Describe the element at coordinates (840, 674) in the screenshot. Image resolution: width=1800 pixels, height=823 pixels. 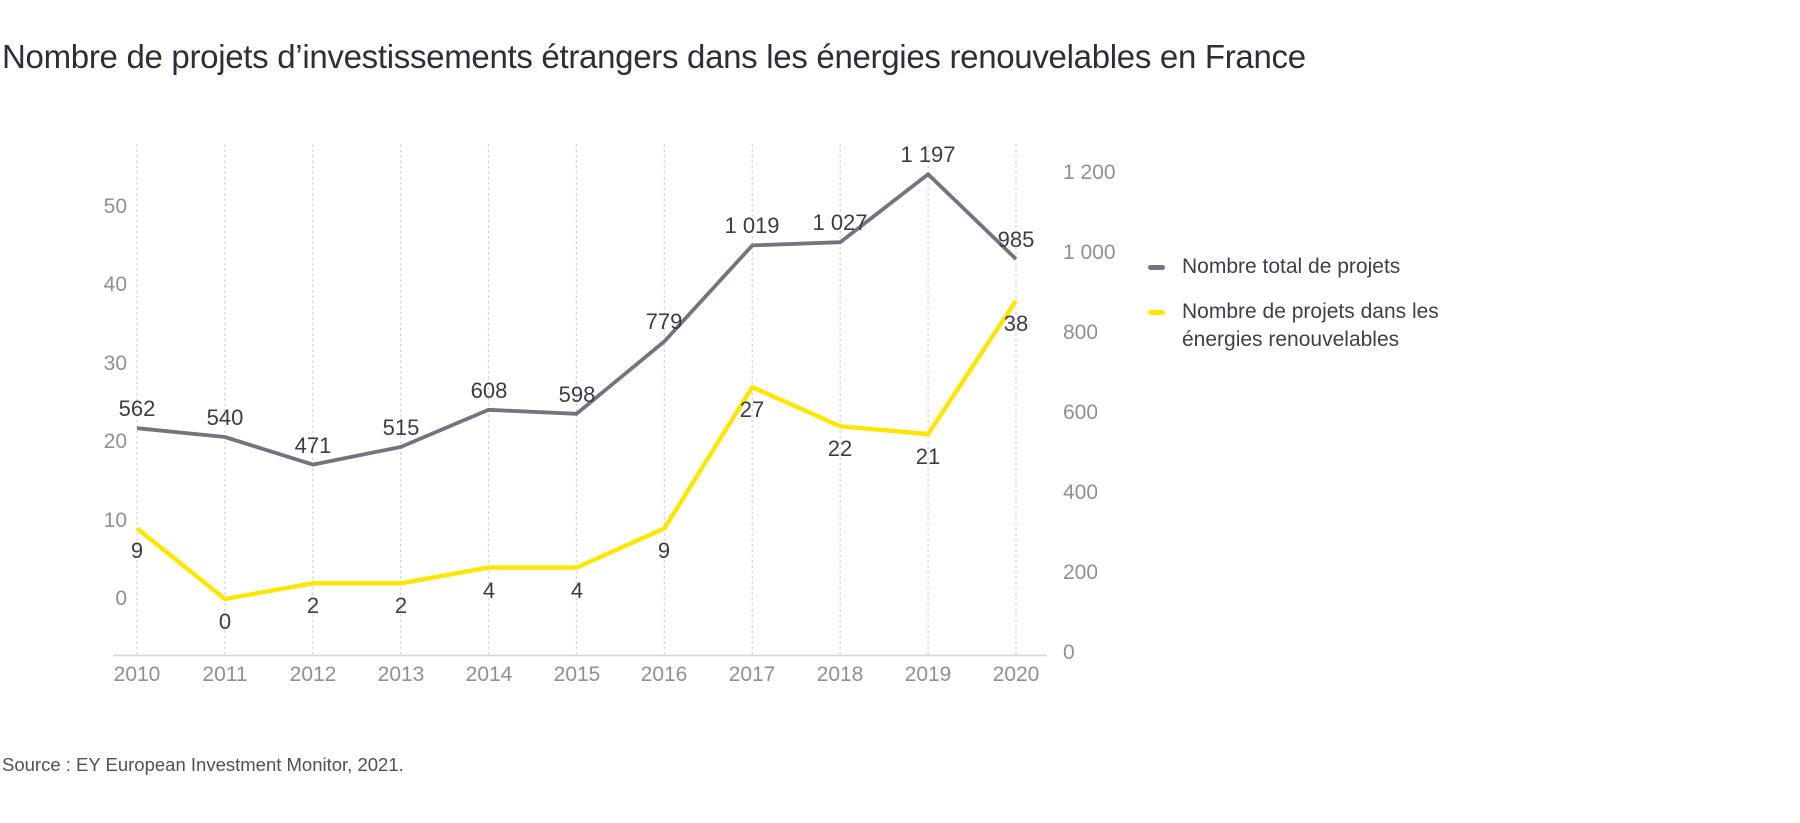
I see `x-axis-label: 2018` at that location.